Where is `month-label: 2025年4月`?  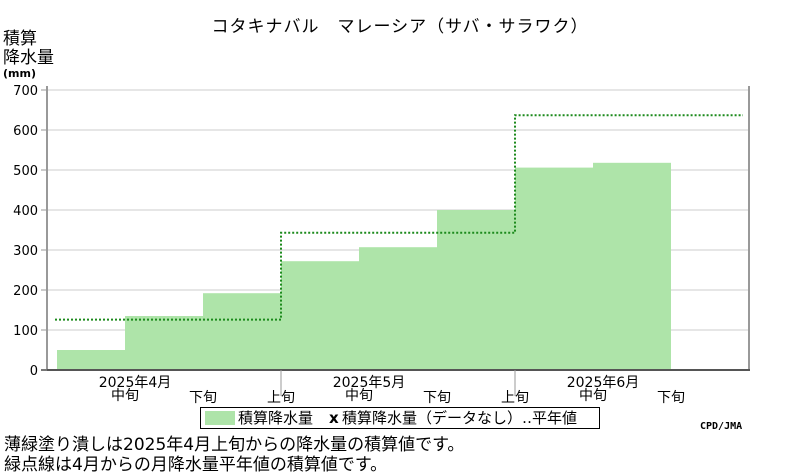
month-label: 2025年4月 is located at coordinates (135, 383).